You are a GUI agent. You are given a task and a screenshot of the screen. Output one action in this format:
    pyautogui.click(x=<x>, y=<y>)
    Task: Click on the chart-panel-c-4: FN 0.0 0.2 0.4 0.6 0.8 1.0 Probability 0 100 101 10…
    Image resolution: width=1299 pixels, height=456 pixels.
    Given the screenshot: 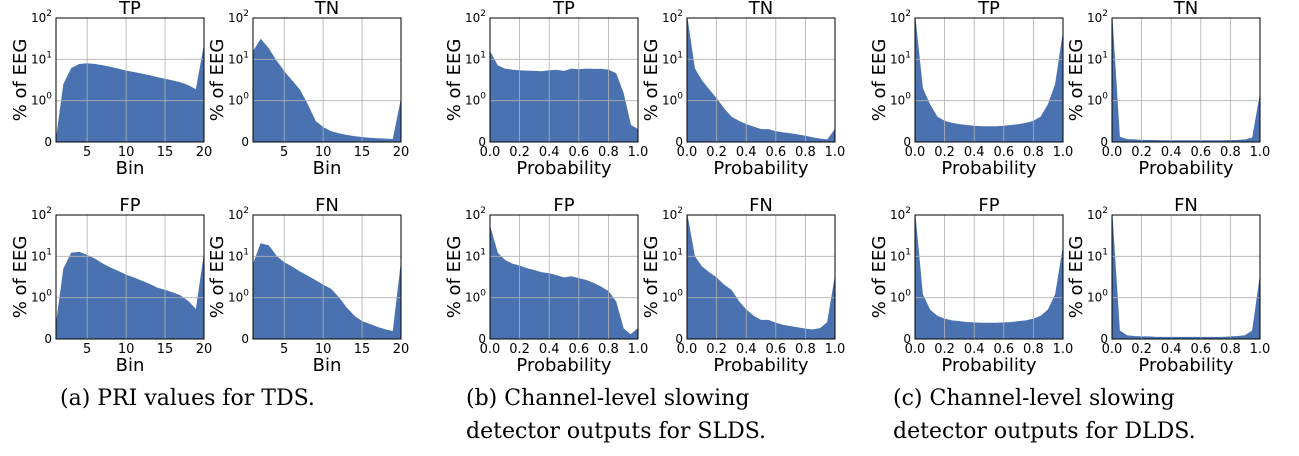 What is the action you would take?
    pyautogui.click(x=1168, y=285)
    